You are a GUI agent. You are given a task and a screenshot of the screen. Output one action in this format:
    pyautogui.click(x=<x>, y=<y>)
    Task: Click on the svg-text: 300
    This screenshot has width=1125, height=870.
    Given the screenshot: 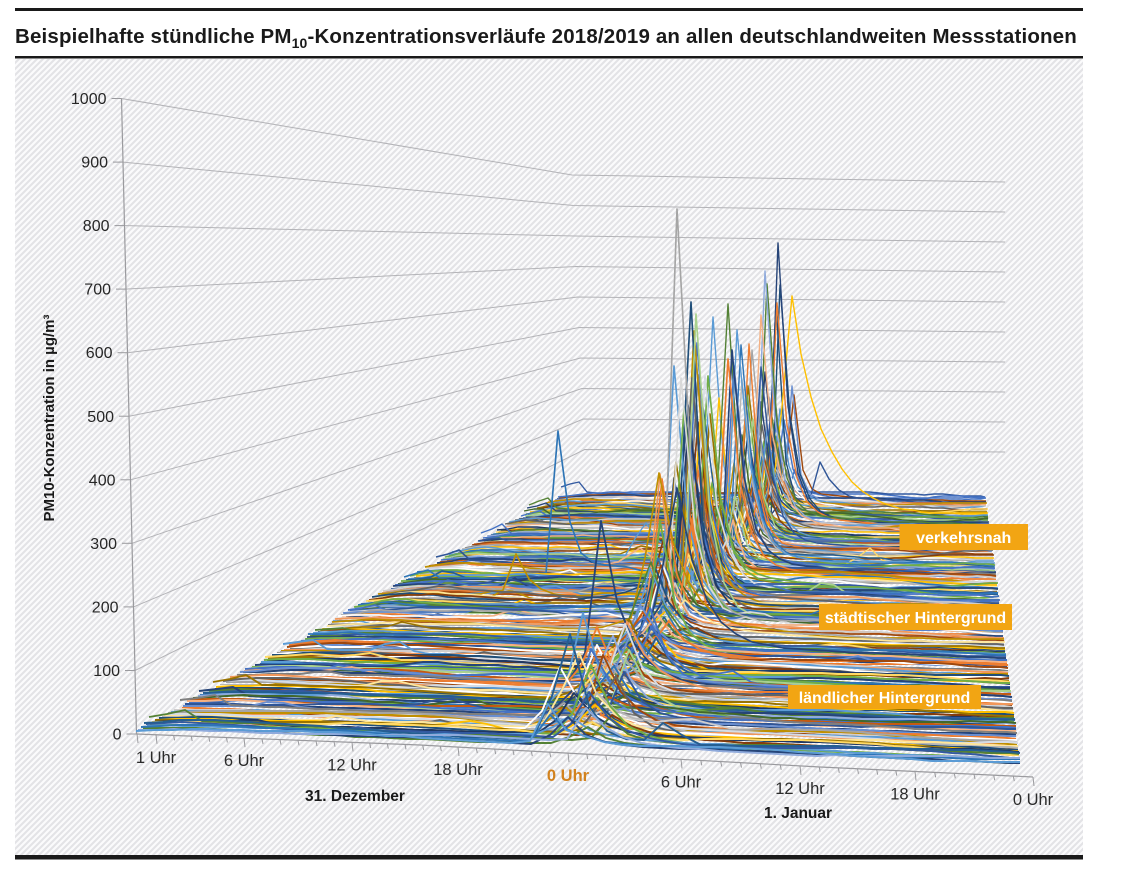 What is the action you would take?
    pyautogui.click(x=103, y=544)
    